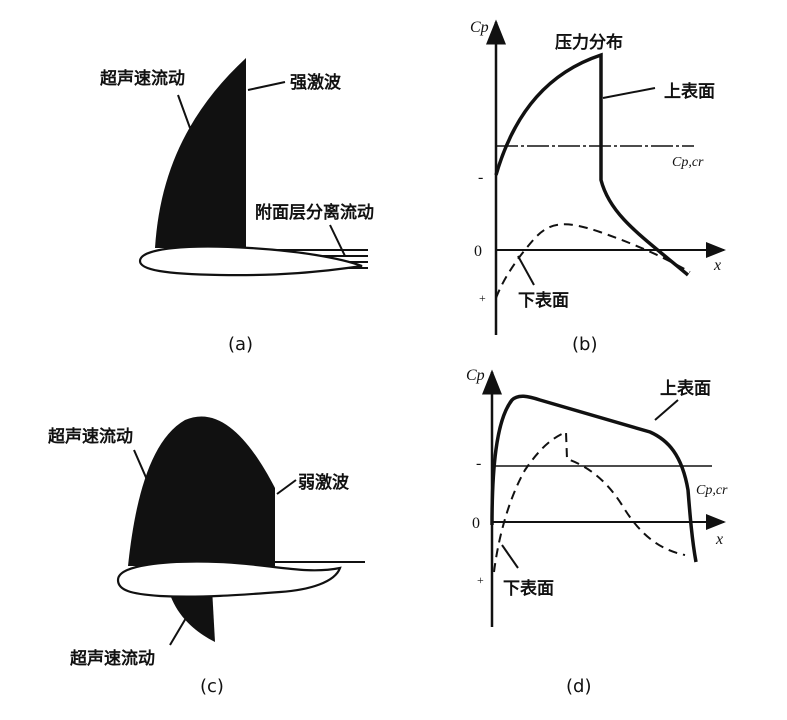  Describe the element at coordinates (229, 579) in the screenshot. I see `airfoil-c` at that location.